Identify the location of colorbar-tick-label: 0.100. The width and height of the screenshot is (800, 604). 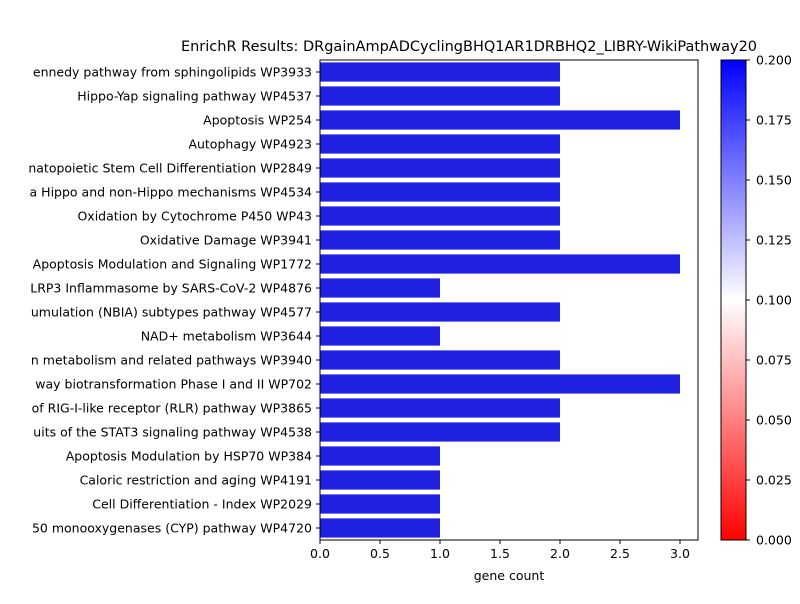
(774, 300).